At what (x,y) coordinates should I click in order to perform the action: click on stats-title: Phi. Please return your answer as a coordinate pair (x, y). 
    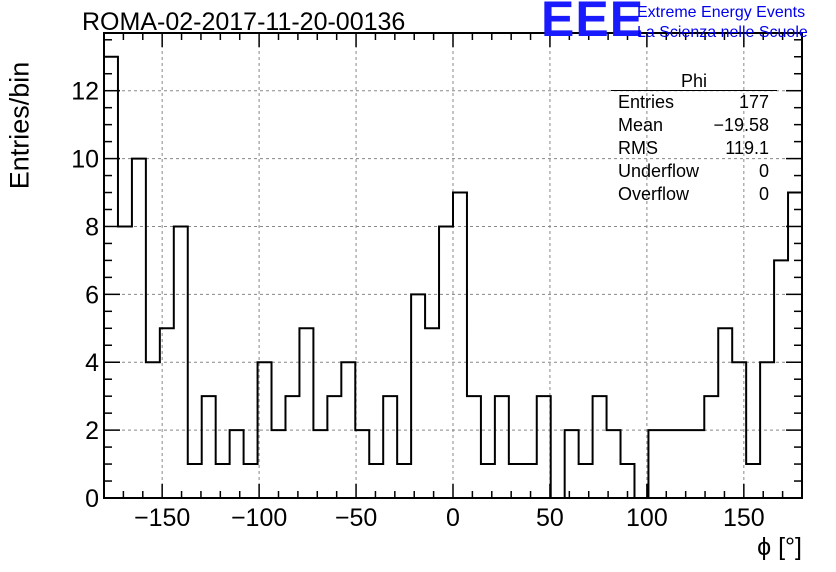
    Looking at the image, I should click on (694, 81).